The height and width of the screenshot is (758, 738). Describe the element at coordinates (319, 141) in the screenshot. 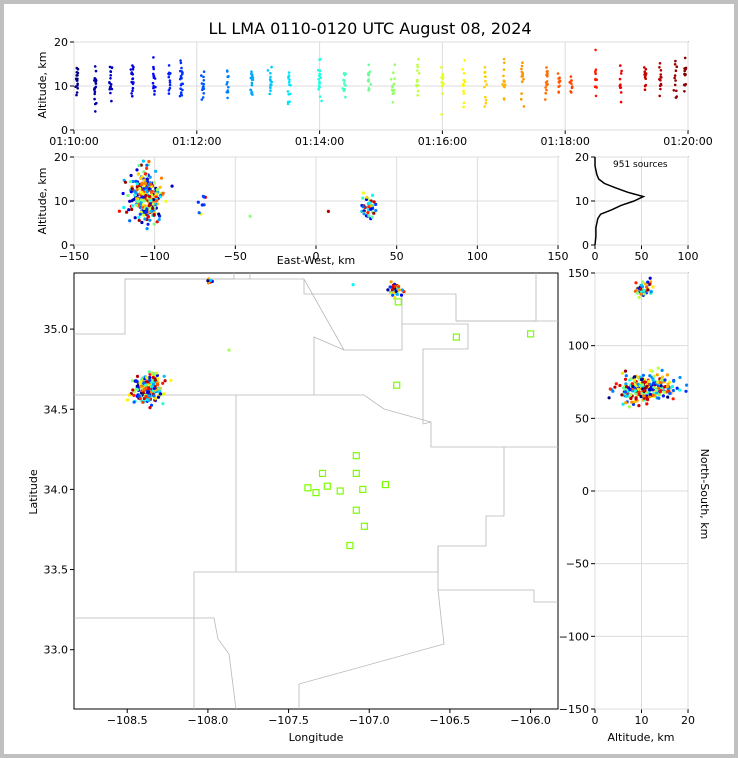

I see `p1-xtick-label: 01:14:00` at that location.